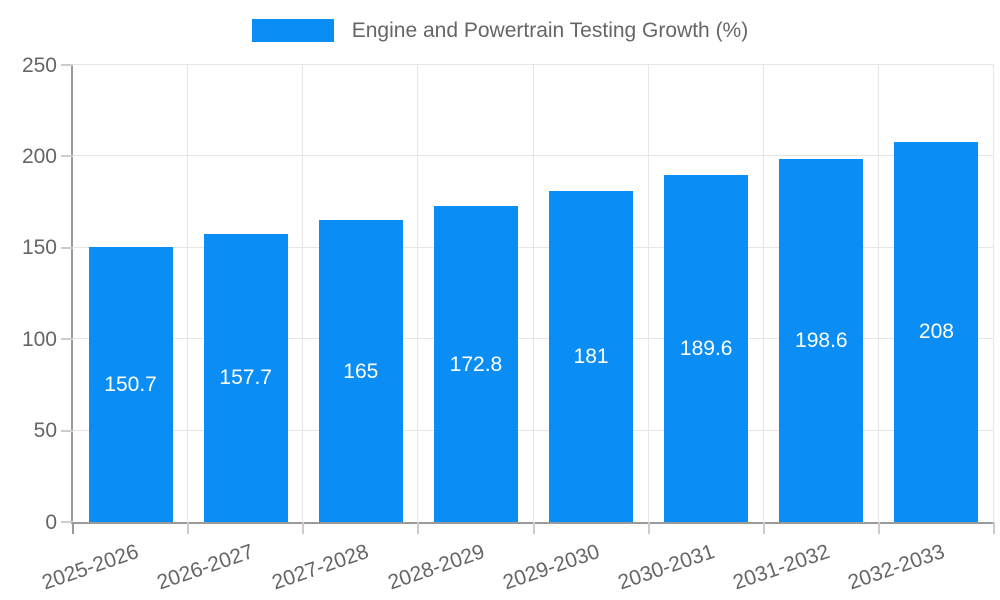  What do you see at coordinates (45, 431) in the screenshot?
I see `y-axis-tick-label: 50` at bounding box center [45, 431].